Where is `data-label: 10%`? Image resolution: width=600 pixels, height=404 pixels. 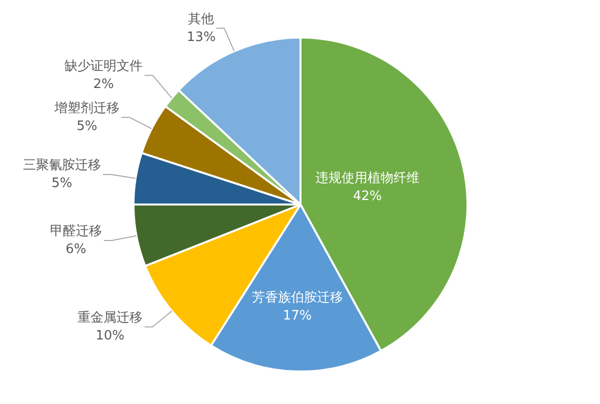 data-label: 10% is located at coordinates (110, 336).